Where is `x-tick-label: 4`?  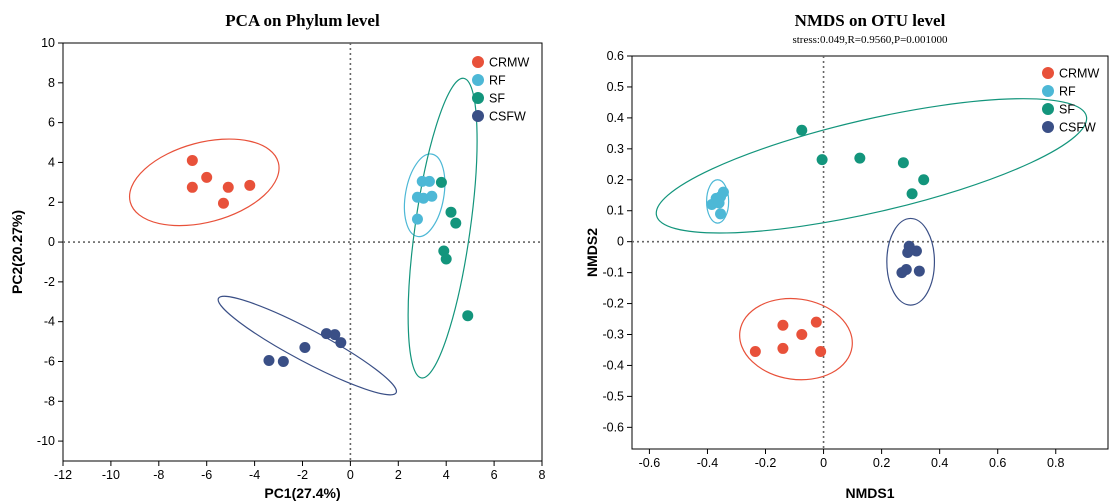
x-tick-label: 4 is located at coordinates (446, 475).